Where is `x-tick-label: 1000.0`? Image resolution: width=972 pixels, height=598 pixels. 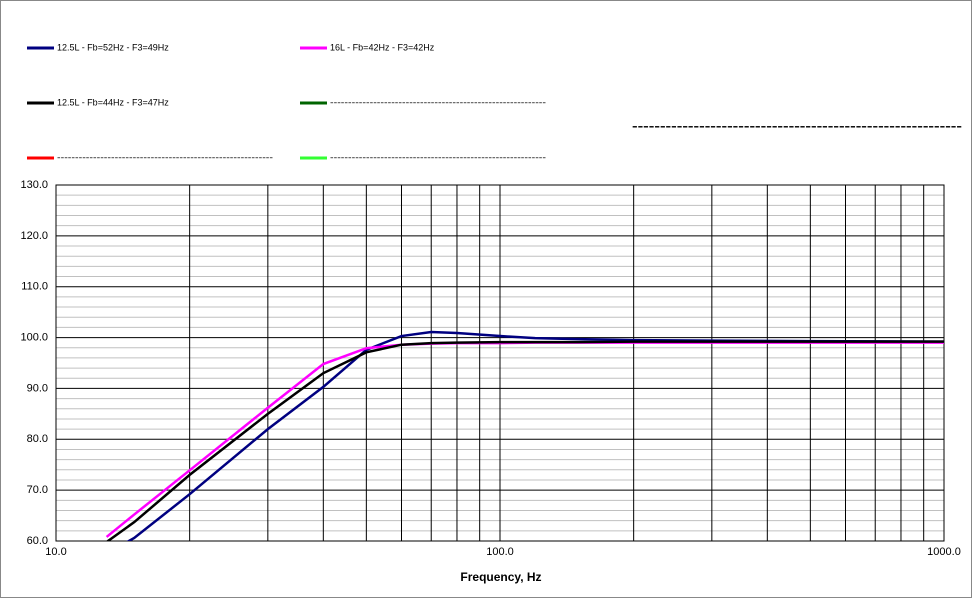 x-tick-label: 1000.0 is located at coordinates (944, 552).